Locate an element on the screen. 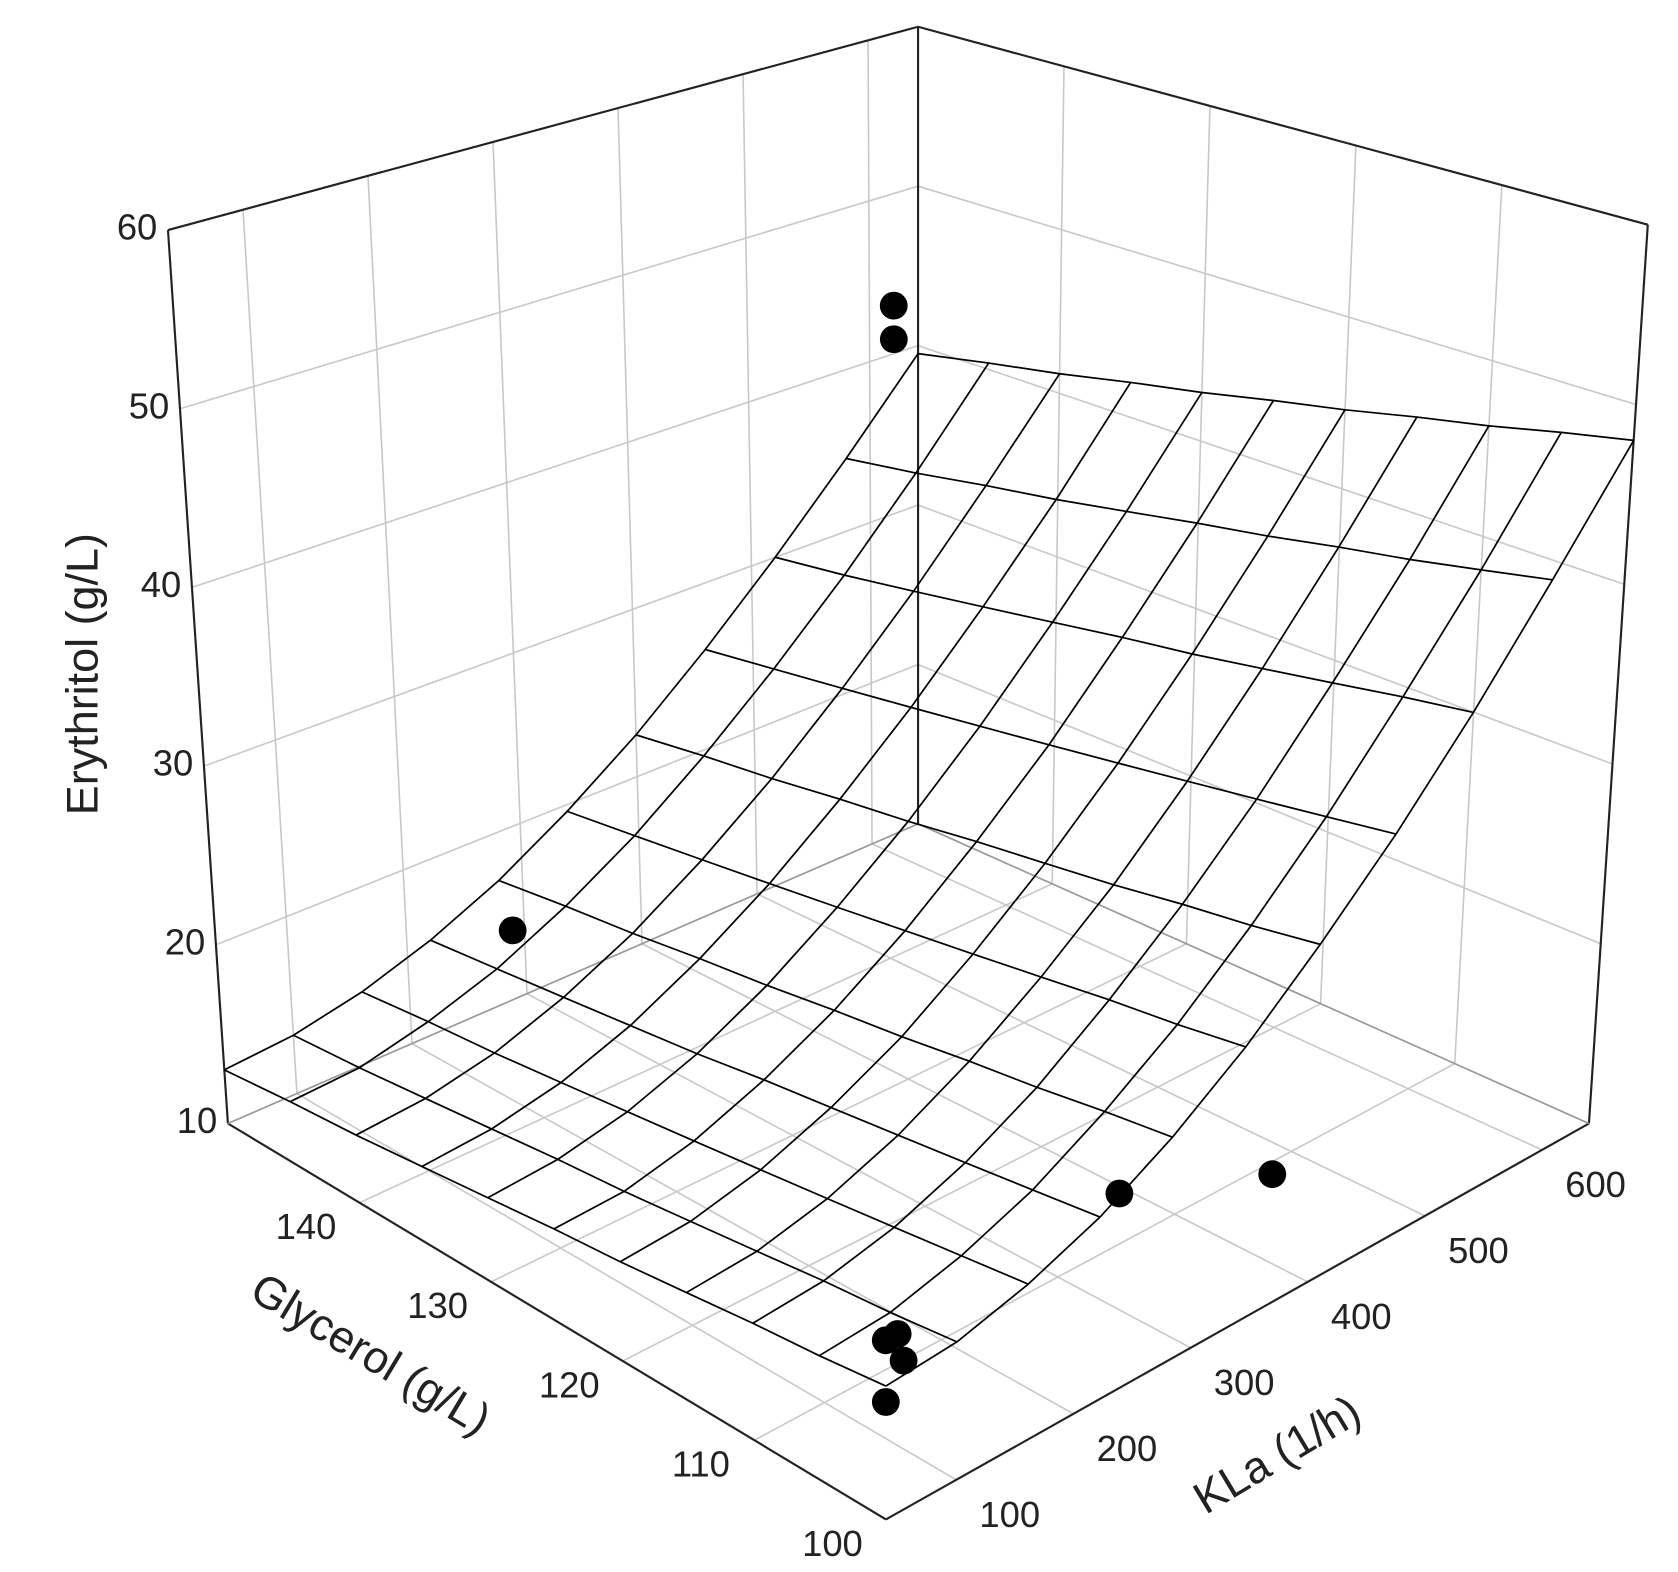 The image size is (1678, 1572). x-tick-label: 100 is located at coordinates (832, 1543).